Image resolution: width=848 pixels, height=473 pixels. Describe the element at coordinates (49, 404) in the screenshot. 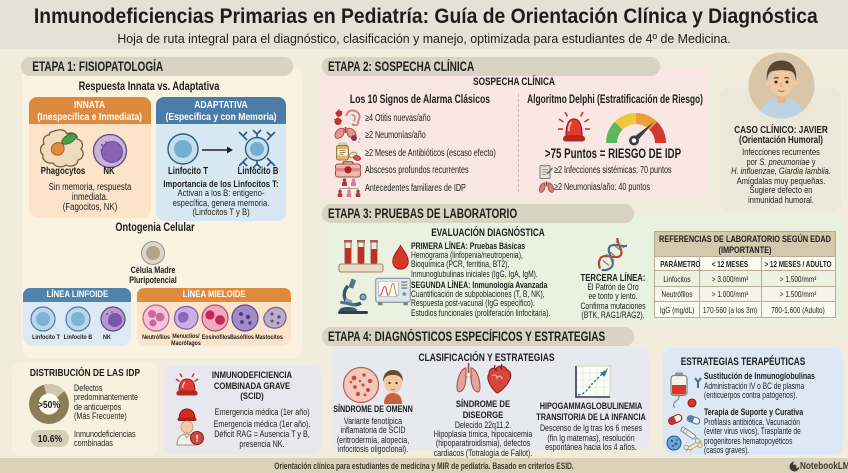

I see `svg-text: >50%` at that location.